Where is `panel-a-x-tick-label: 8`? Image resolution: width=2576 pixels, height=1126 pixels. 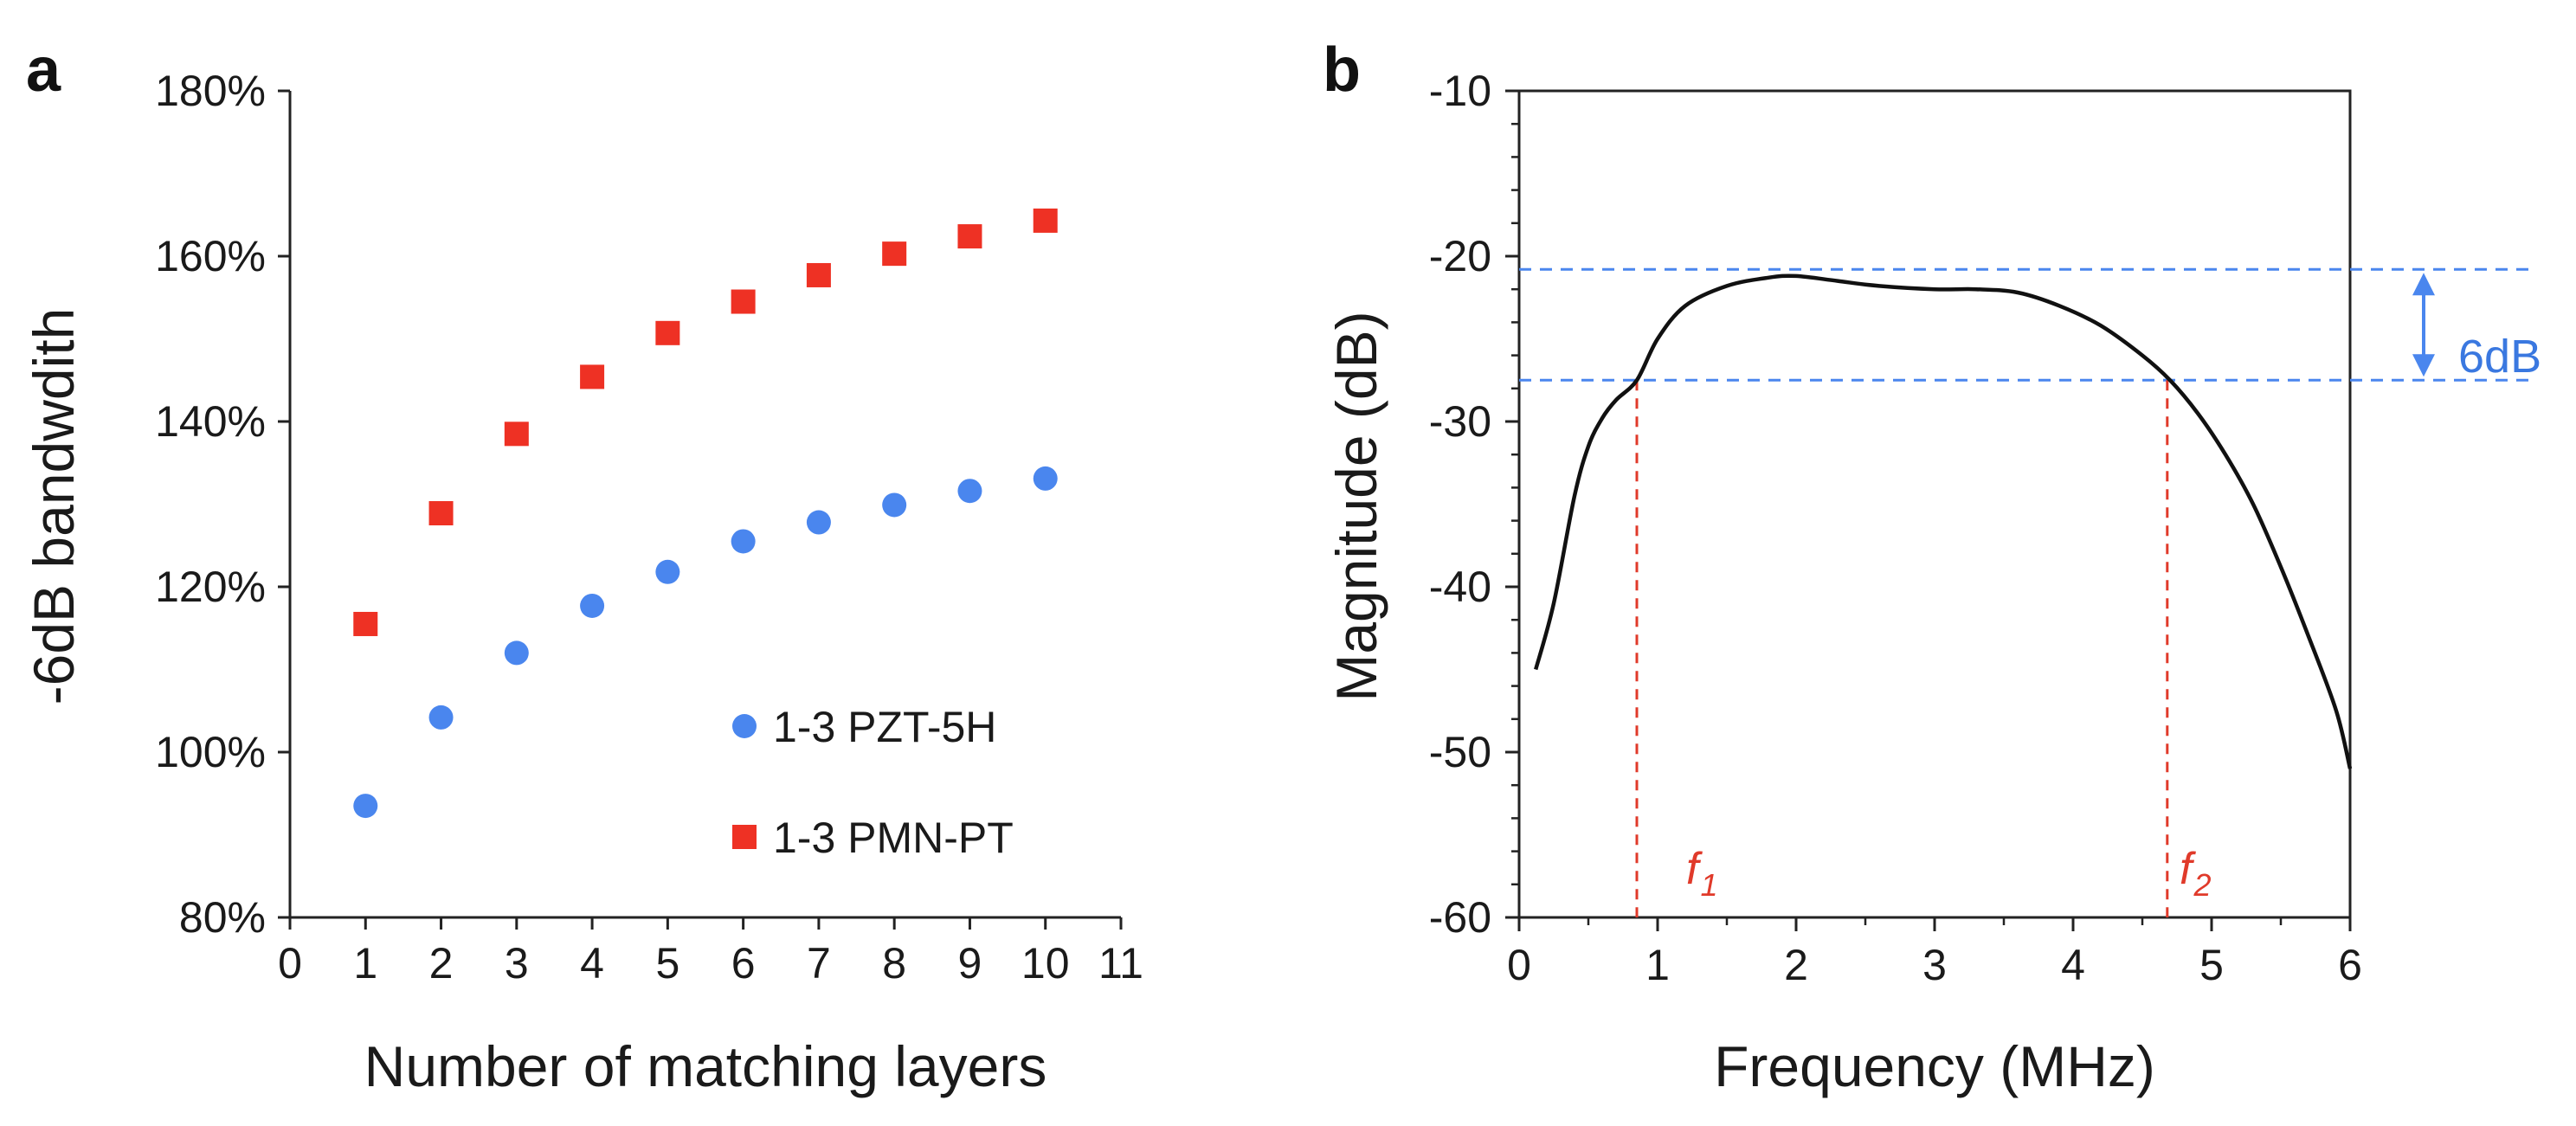
panel-a-x-tick-label: 8 is located at coordinates (894, 963).